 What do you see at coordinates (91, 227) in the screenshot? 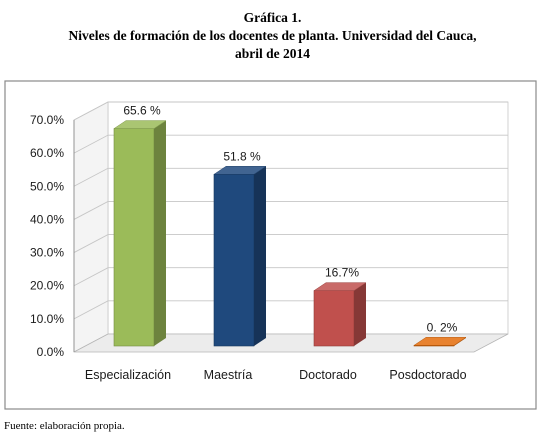
I see `side-wall` at bounding box center [91, 227].